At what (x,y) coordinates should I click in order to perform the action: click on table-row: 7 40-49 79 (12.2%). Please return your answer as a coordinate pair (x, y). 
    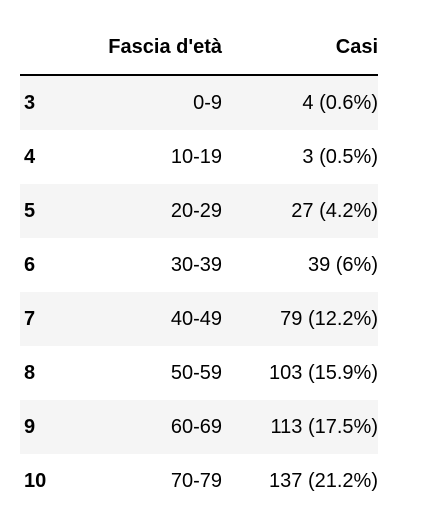
    Looking at the image, I should click on (199, 319).